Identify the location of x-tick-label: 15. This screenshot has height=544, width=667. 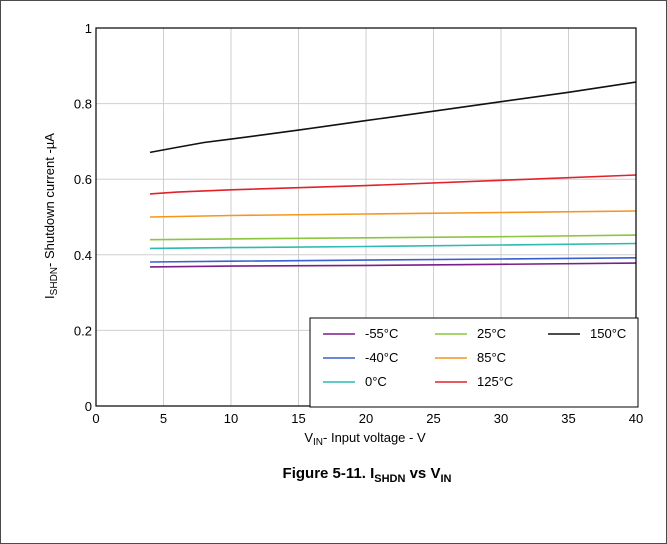
(298, 418).